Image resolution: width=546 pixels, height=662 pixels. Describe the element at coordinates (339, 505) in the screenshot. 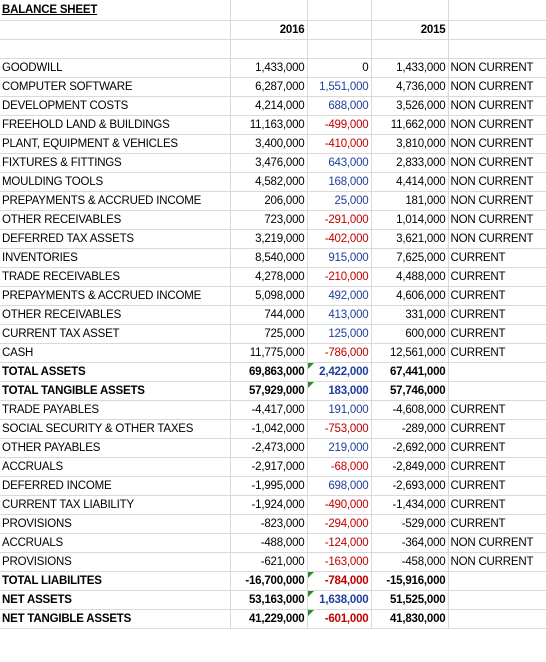

I see `change-cell: -490,000` at that location.